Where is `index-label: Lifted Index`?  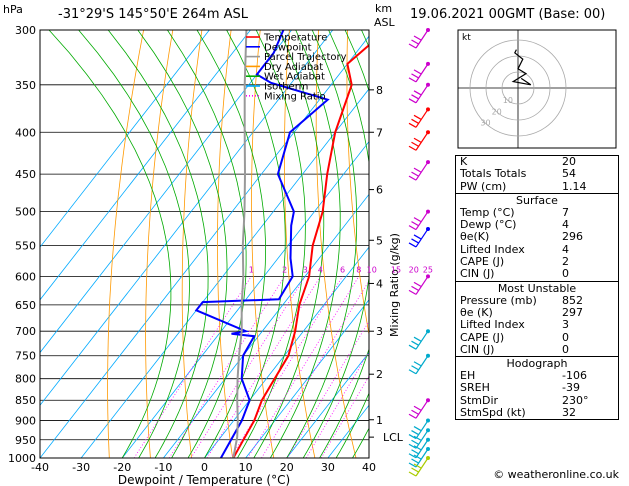
index-label: Lifted Index is located at coordinates (492, 325).